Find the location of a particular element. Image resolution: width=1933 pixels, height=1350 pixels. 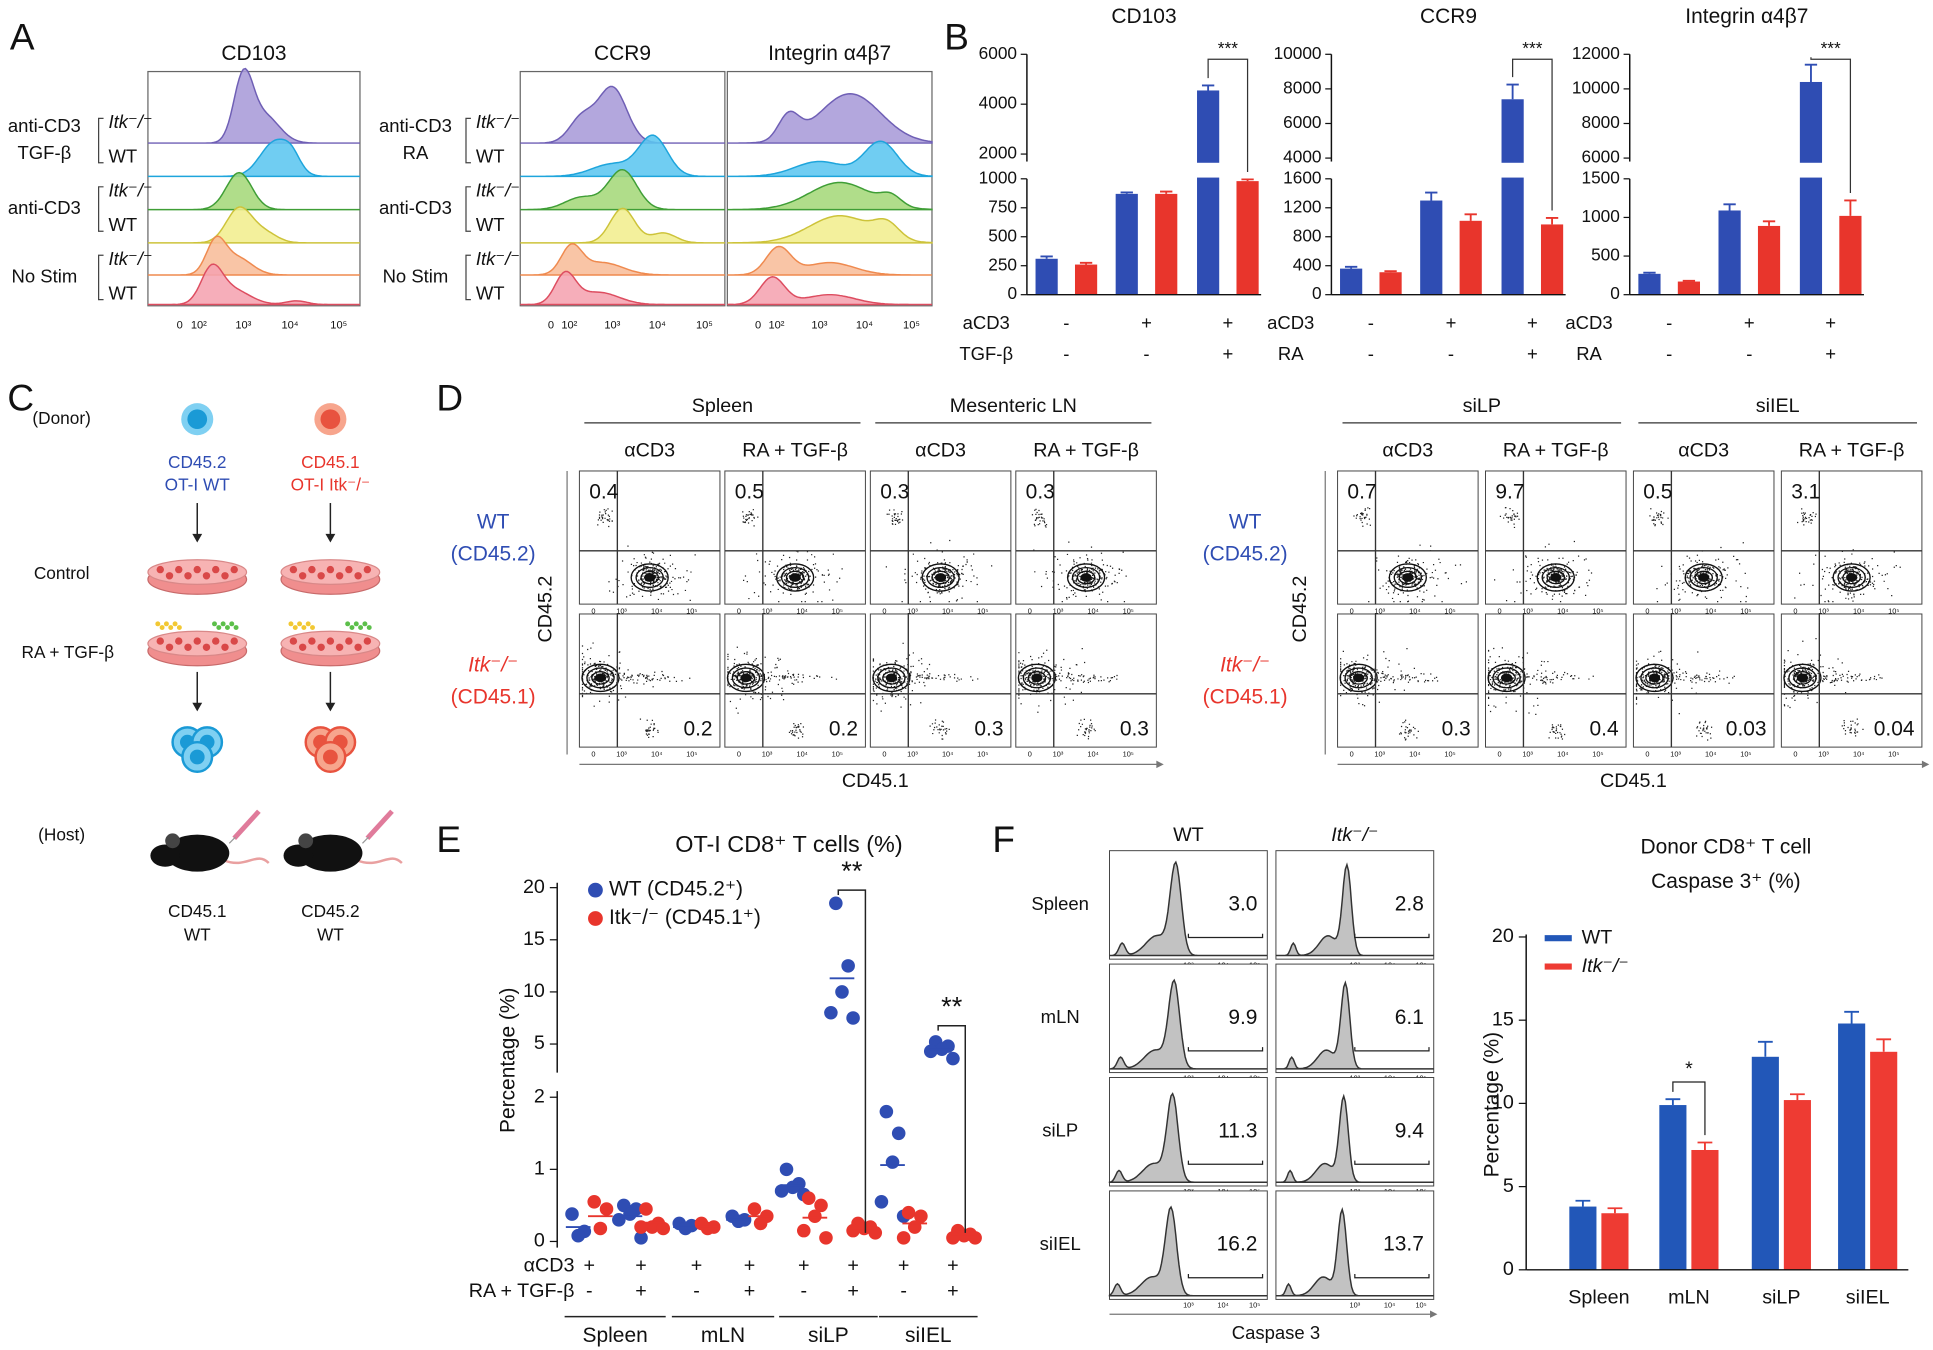

significance: *** is located at coordinates (1532, 48).